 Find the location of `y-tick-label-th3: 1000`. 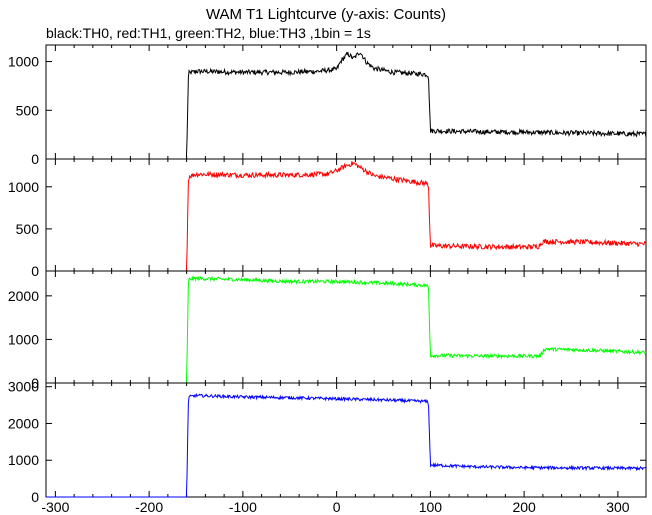

y-tick-label-th3: 1000 is located at coordinates (23, 460).